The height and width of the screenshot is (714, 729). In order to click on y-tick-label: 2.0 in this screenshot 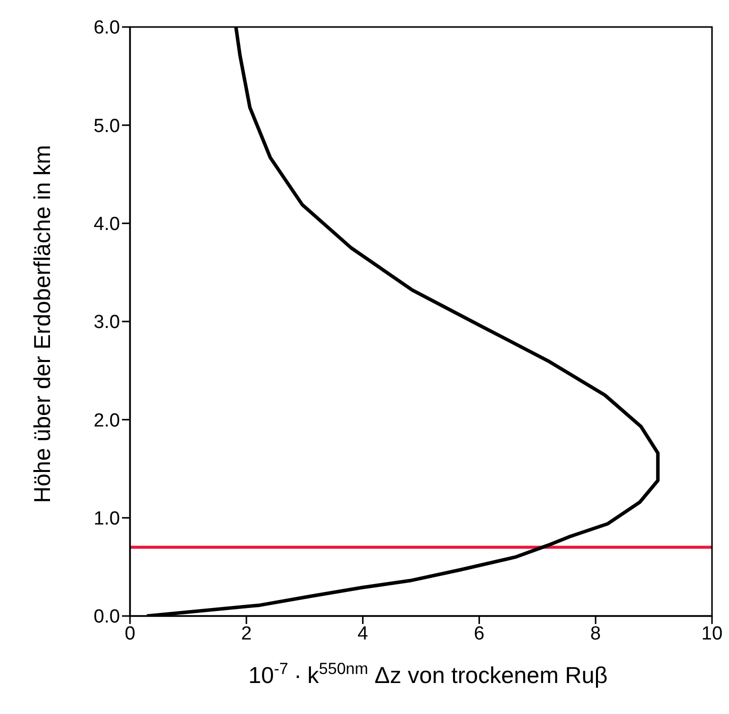, I will do `click(107, 421)`.